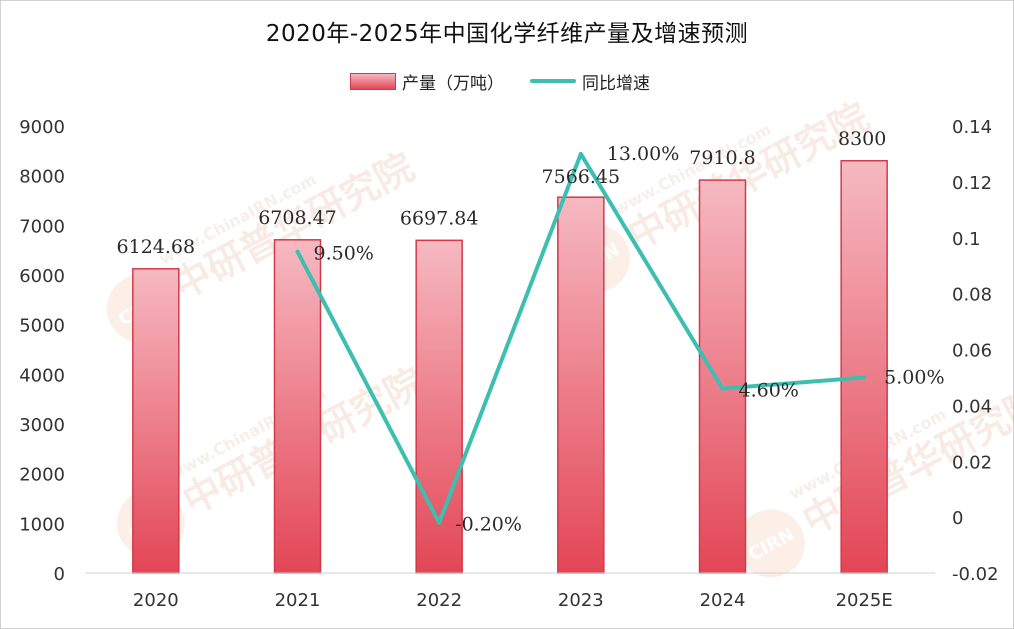 The width and height of the screenshot is (1014, 629). What do you see at coordinates (972, 462) in the screenshot?
I see `right-tick-label: 0.02` at bounding box center [972, 462].